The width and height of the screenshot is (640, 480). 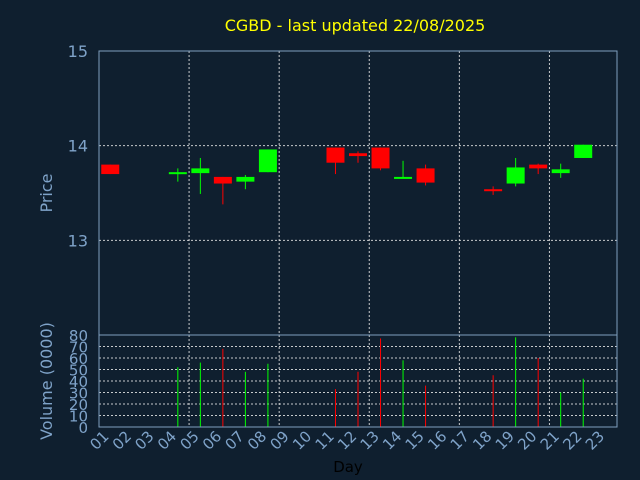 I want to click on volume-tick-label: 0, so click(x=83, y=428).